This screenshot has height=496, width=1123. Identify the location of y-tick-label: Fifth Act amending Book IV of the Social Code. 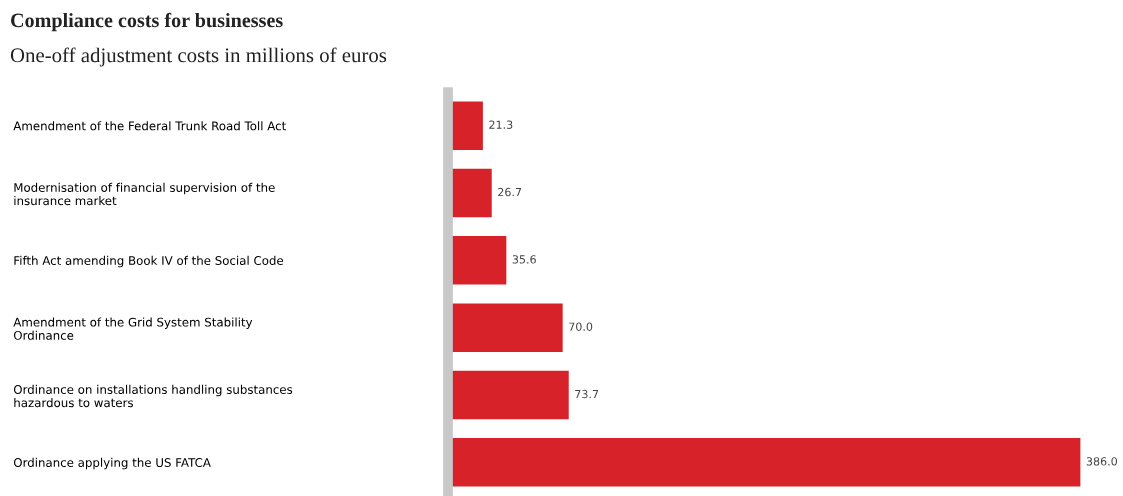
(149, 261).